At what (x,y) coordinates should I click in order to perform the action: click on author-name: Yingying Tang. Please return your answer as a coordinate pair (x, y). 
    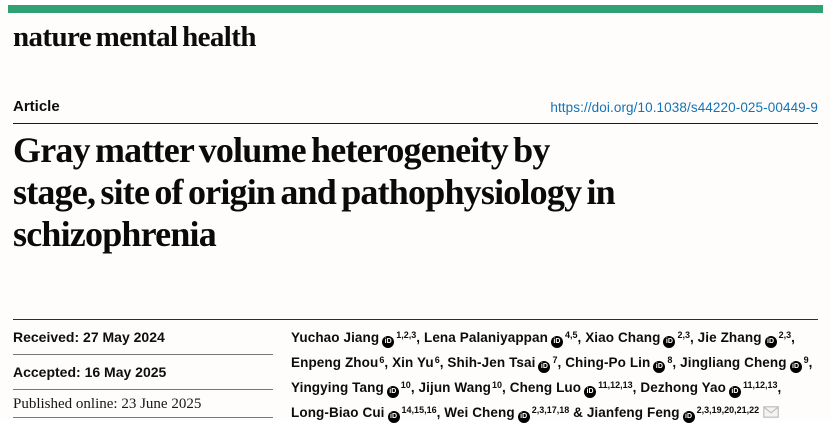
    Looking at the image, I should click on (337, 387).